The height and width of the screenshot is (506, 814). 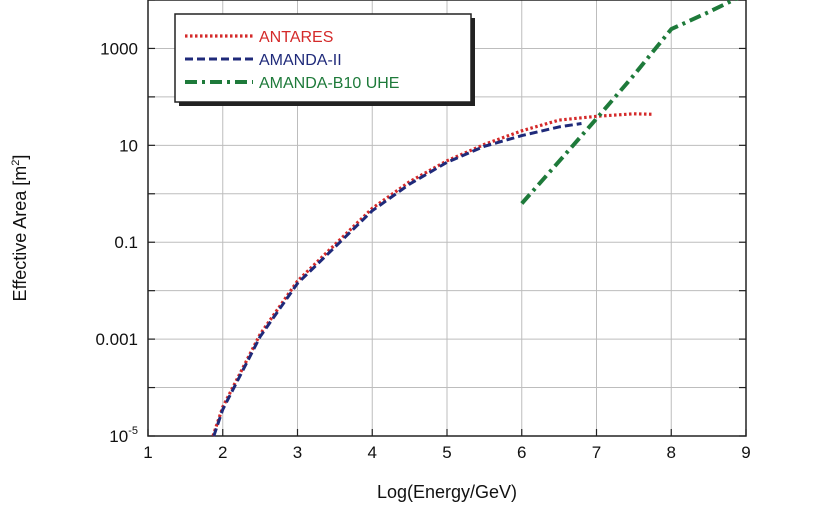 I want to click on x-tick-label-7: 7, so click(x=596, y=452).